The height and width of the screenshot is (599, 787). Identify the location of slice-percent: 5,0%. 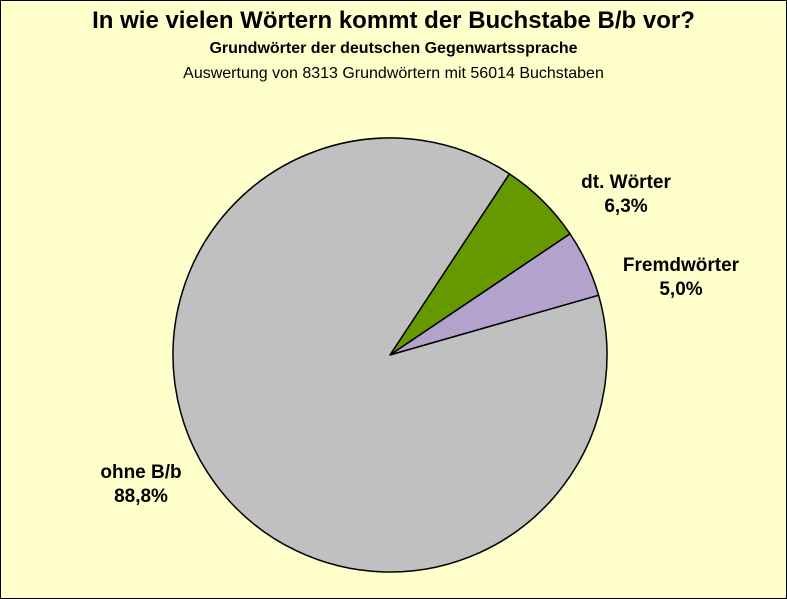
(681, 289).